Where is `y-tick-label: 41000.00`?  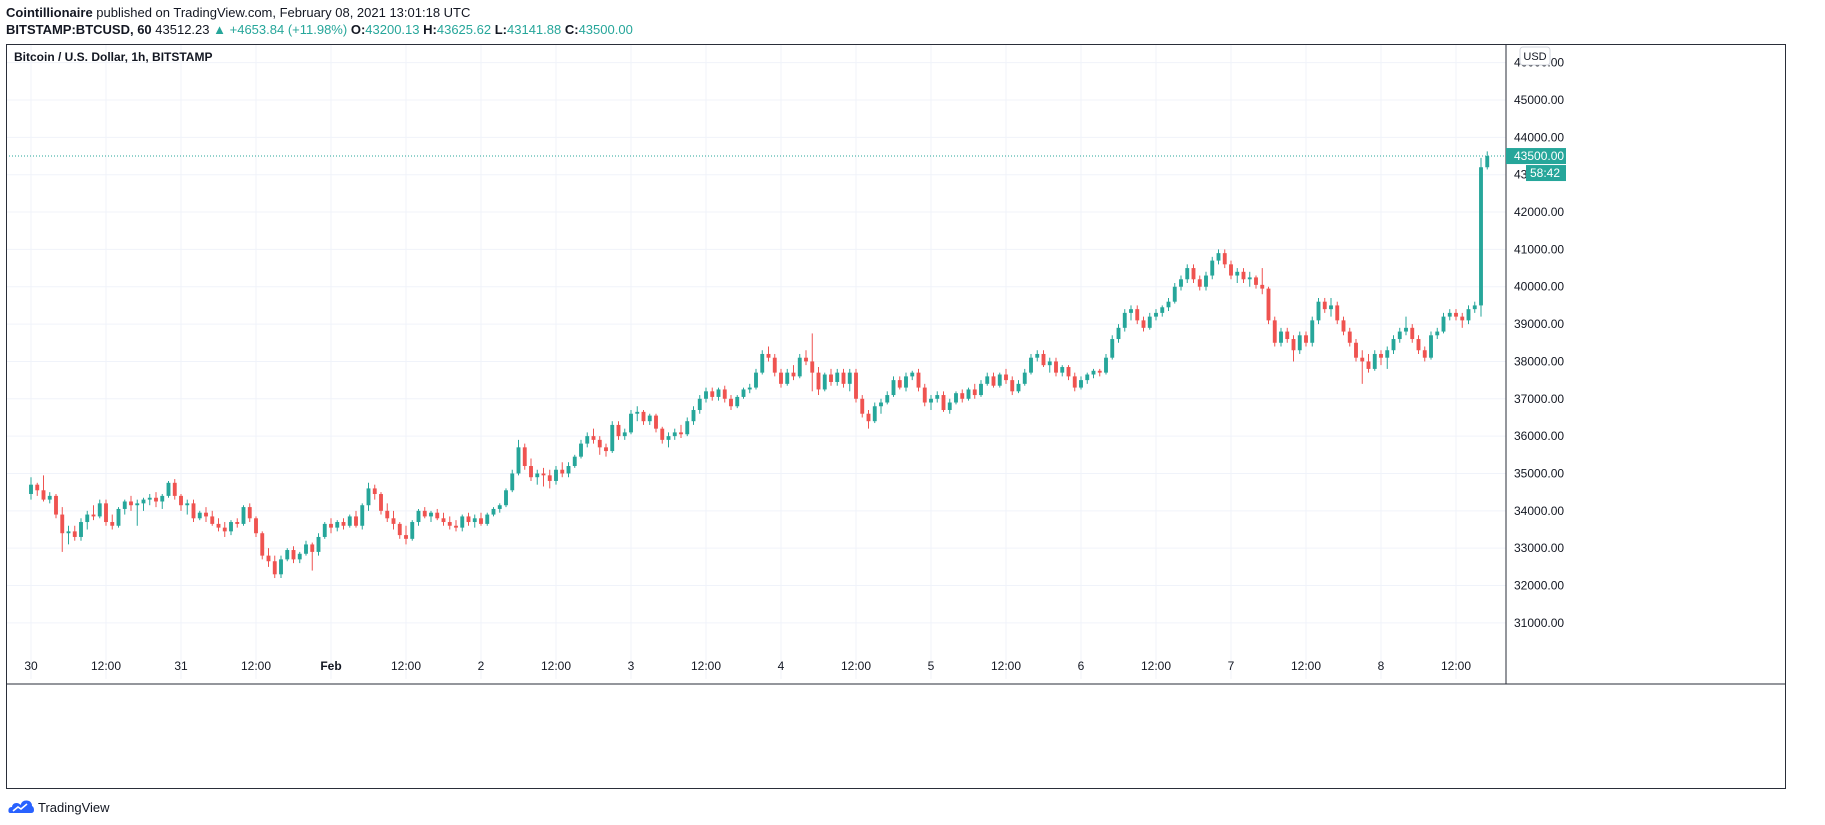
y-tick-label: 41000.00 is located at coordinates (1539, 249).